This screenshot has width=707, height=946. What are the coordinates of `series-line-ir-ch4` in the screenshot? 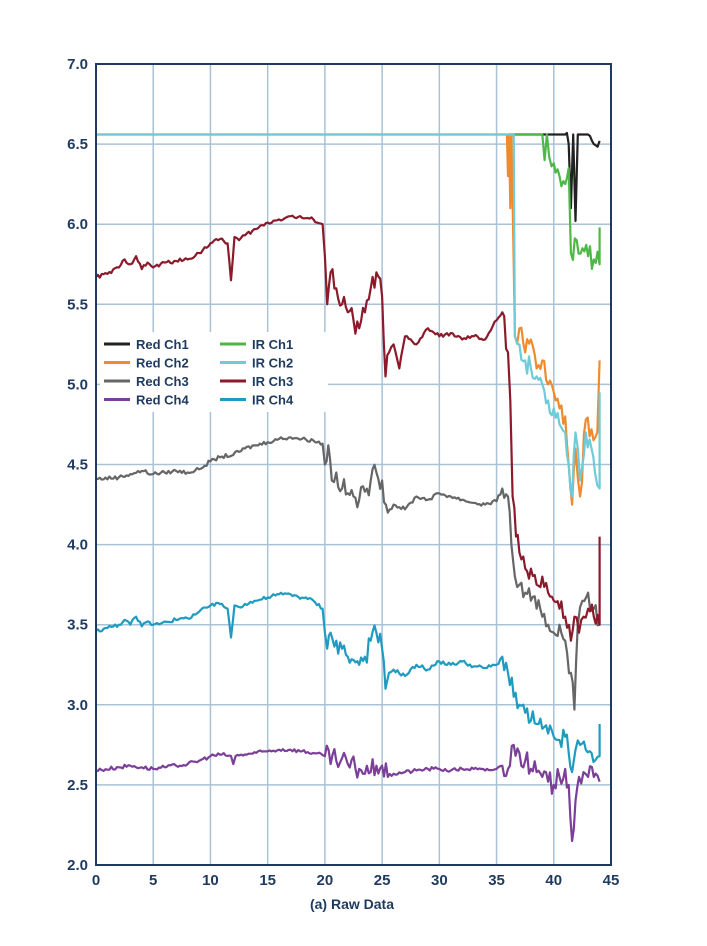 It's located at (348, 682).